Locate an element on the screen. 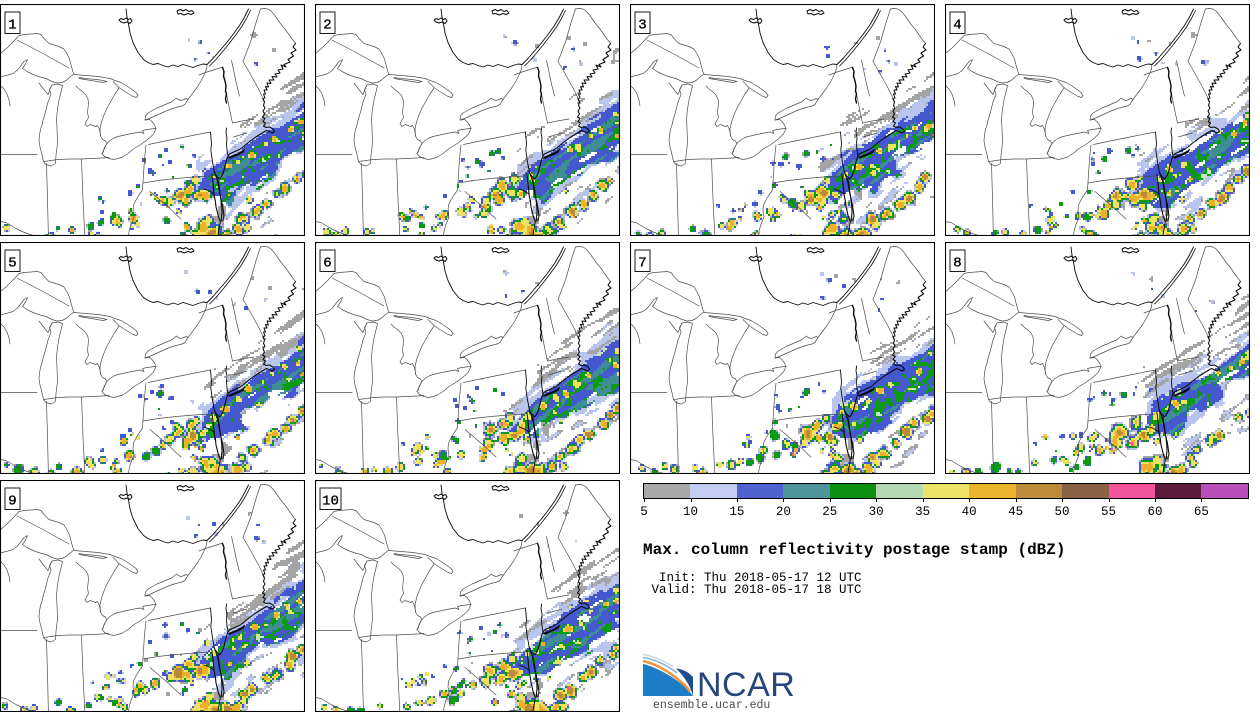 Image resolution: width=1260 pixels, height=717 pixels. svg-text: 9 is located at coordinates (12, 502).